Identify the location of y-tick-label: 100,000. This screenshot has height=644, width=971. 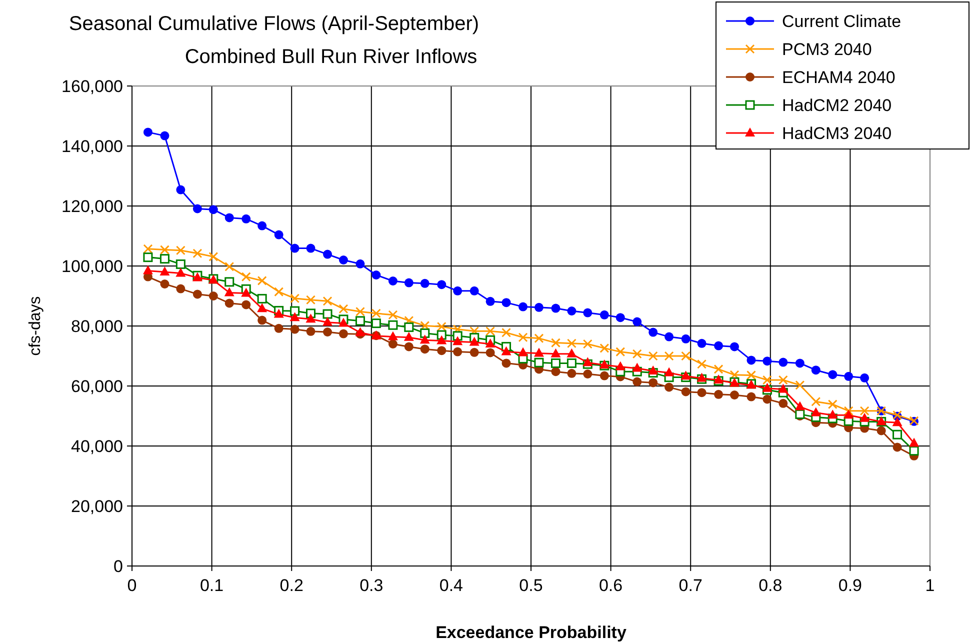
(92, 266).